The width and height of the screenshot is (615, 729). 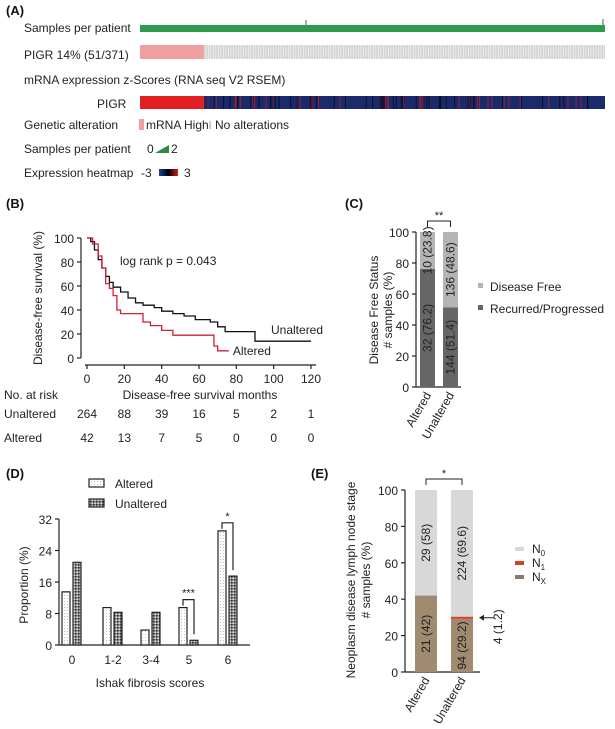 I want to click on e-category-label: Unaltered, so click(x=449, y=701).